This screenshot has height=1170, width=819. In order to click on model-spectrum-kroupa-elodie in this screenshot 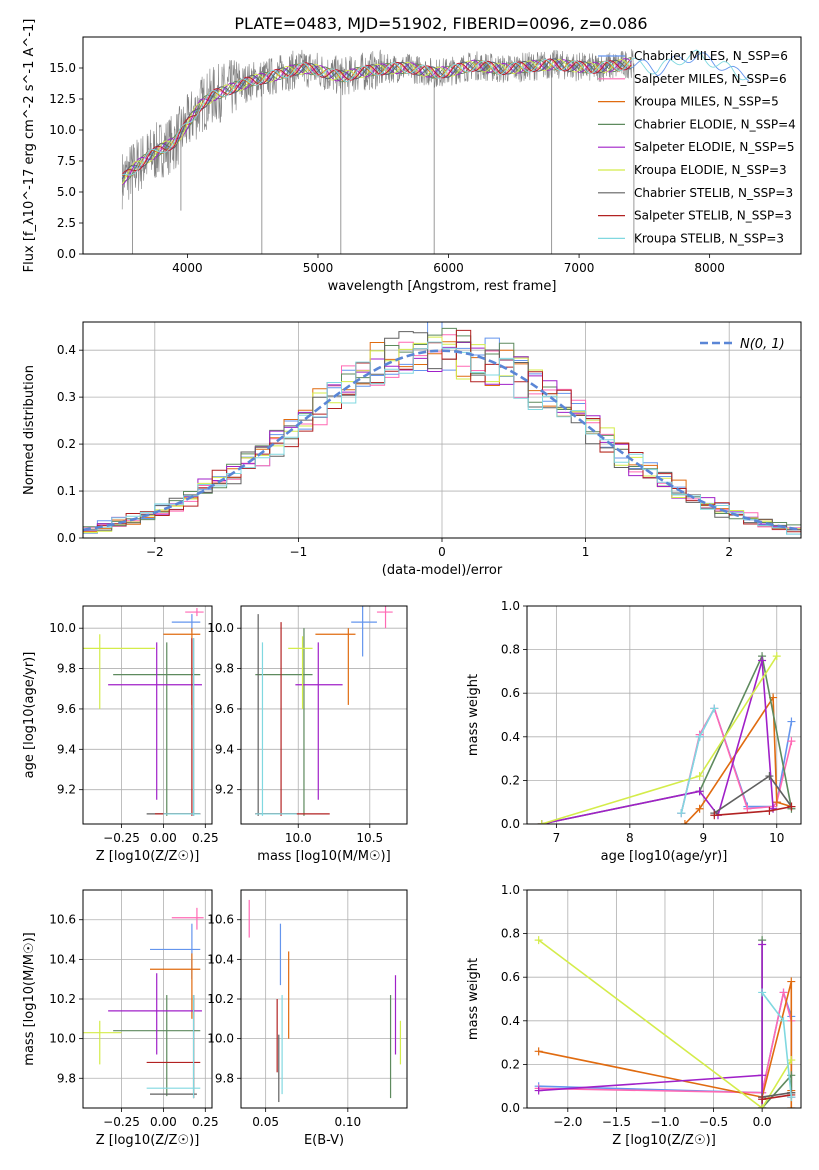, I will do `click(376, 121)`.